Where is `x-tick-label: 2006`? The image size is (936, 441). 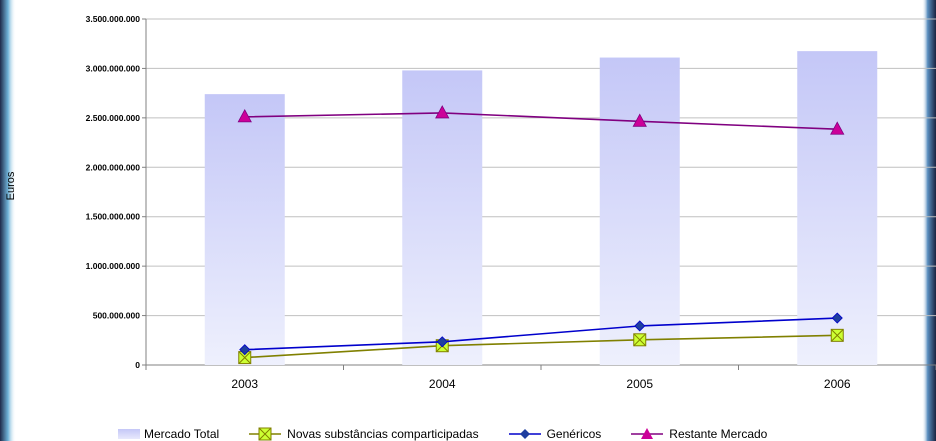 x-tick-label: 2006 is located at coordinates (837, 384).